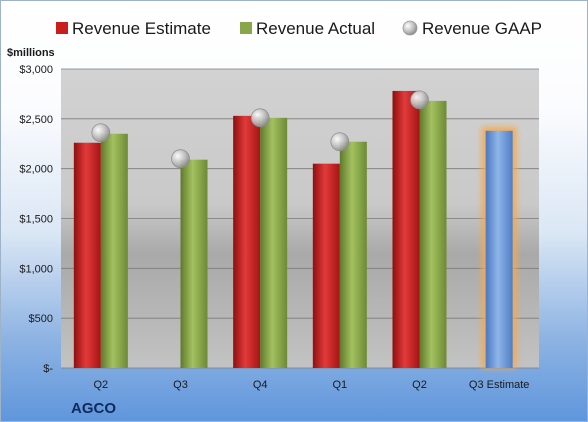 The height and width of the screenshot is (422, 588). What do you see at coordinates (36, 70) in the screenshot?
I see `y-tick-label: $3,000` at bounding box center [36, 70].